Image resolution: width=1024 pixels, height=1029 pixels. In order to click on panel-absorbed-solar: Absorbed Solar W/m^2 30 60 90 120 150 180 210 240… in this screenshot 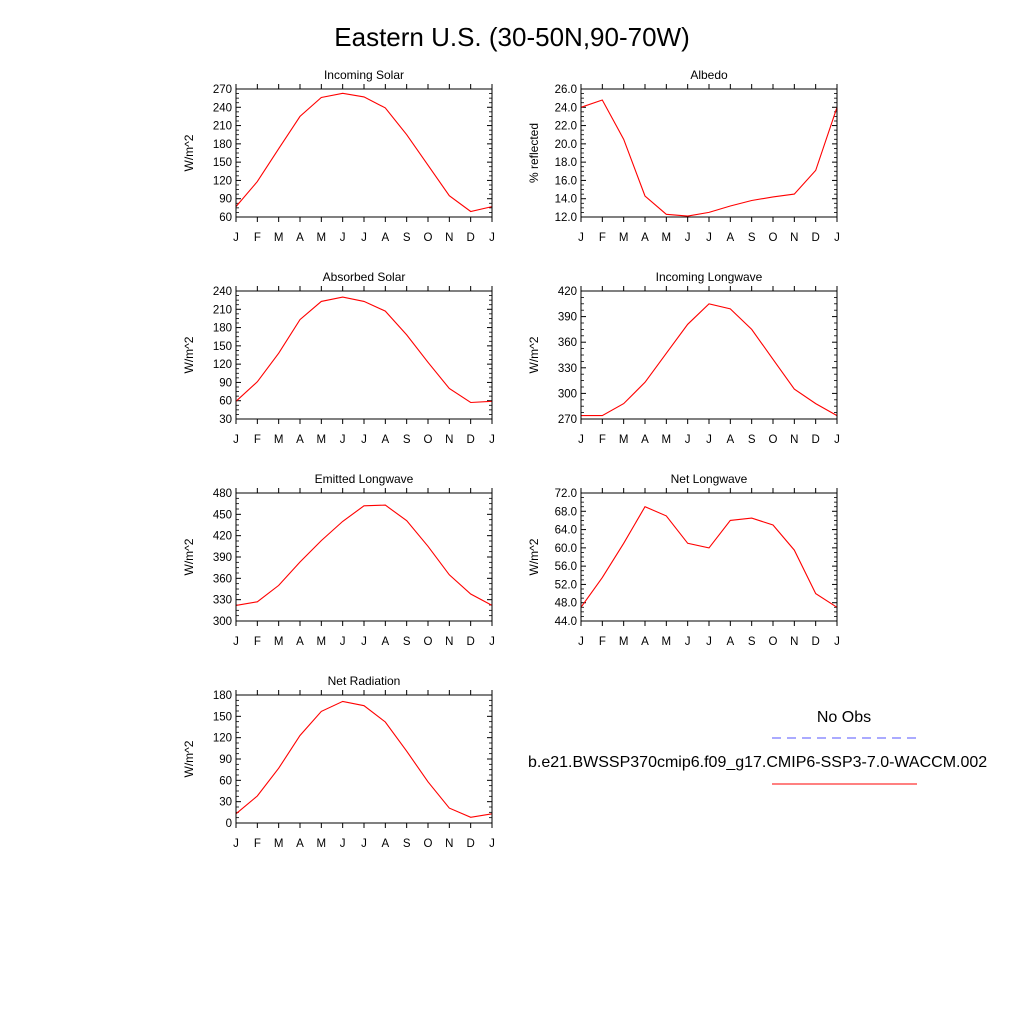, I will do `click(338, 358)`.